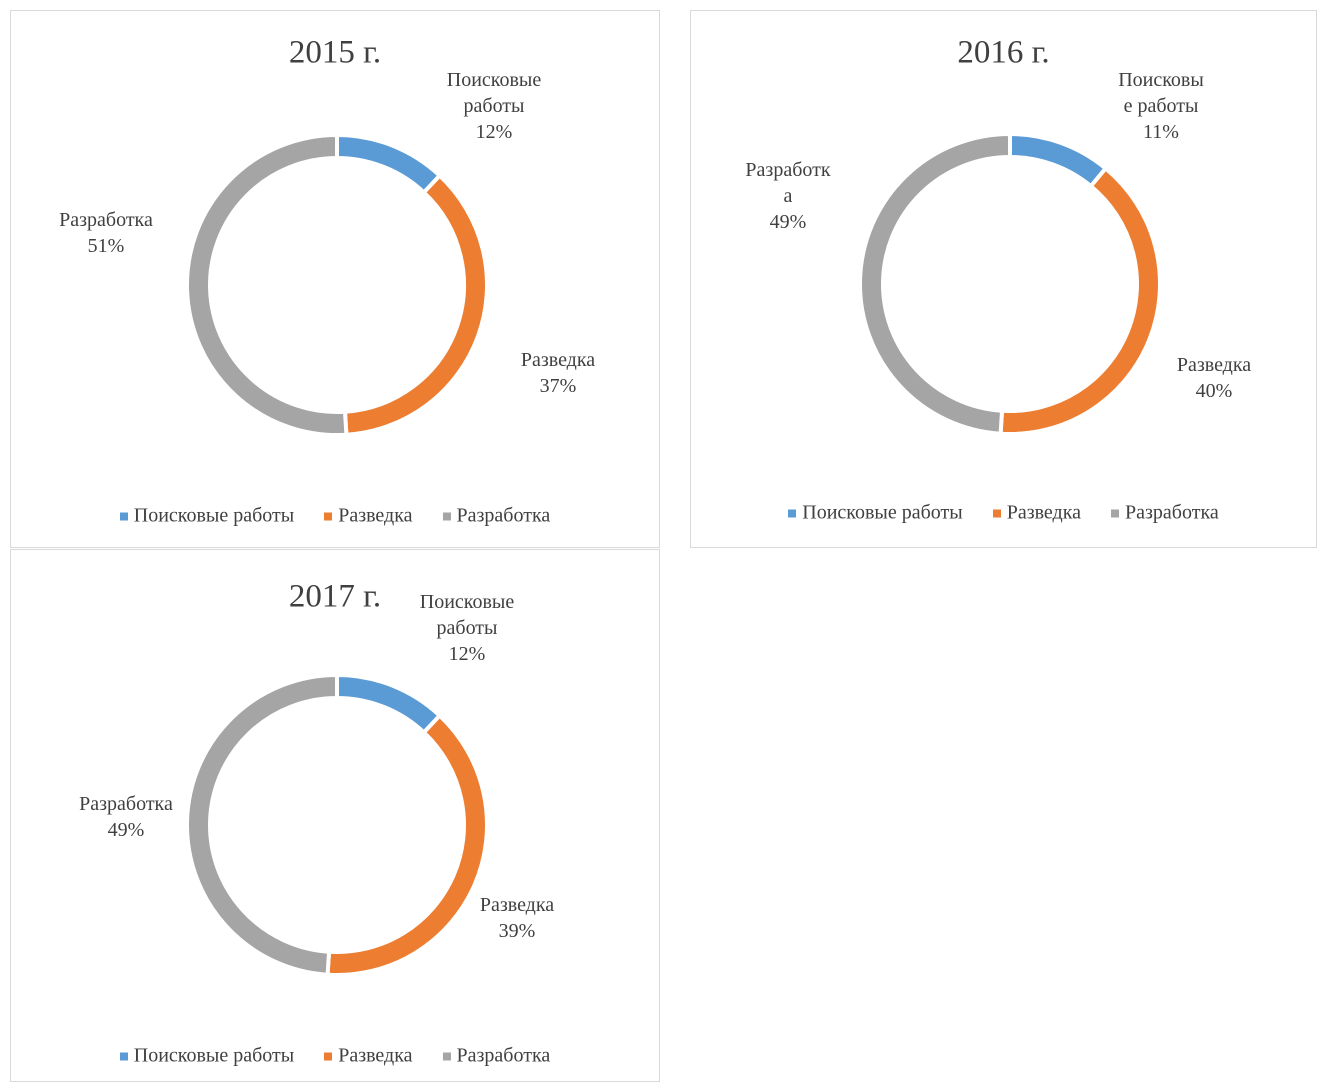 The width and height of the screenshot is (1317, 1082). What do you see at coordinates (517, 918) in the screenshot?
I see `data-label: Разведка 39%` at bounding box center [517, 918].